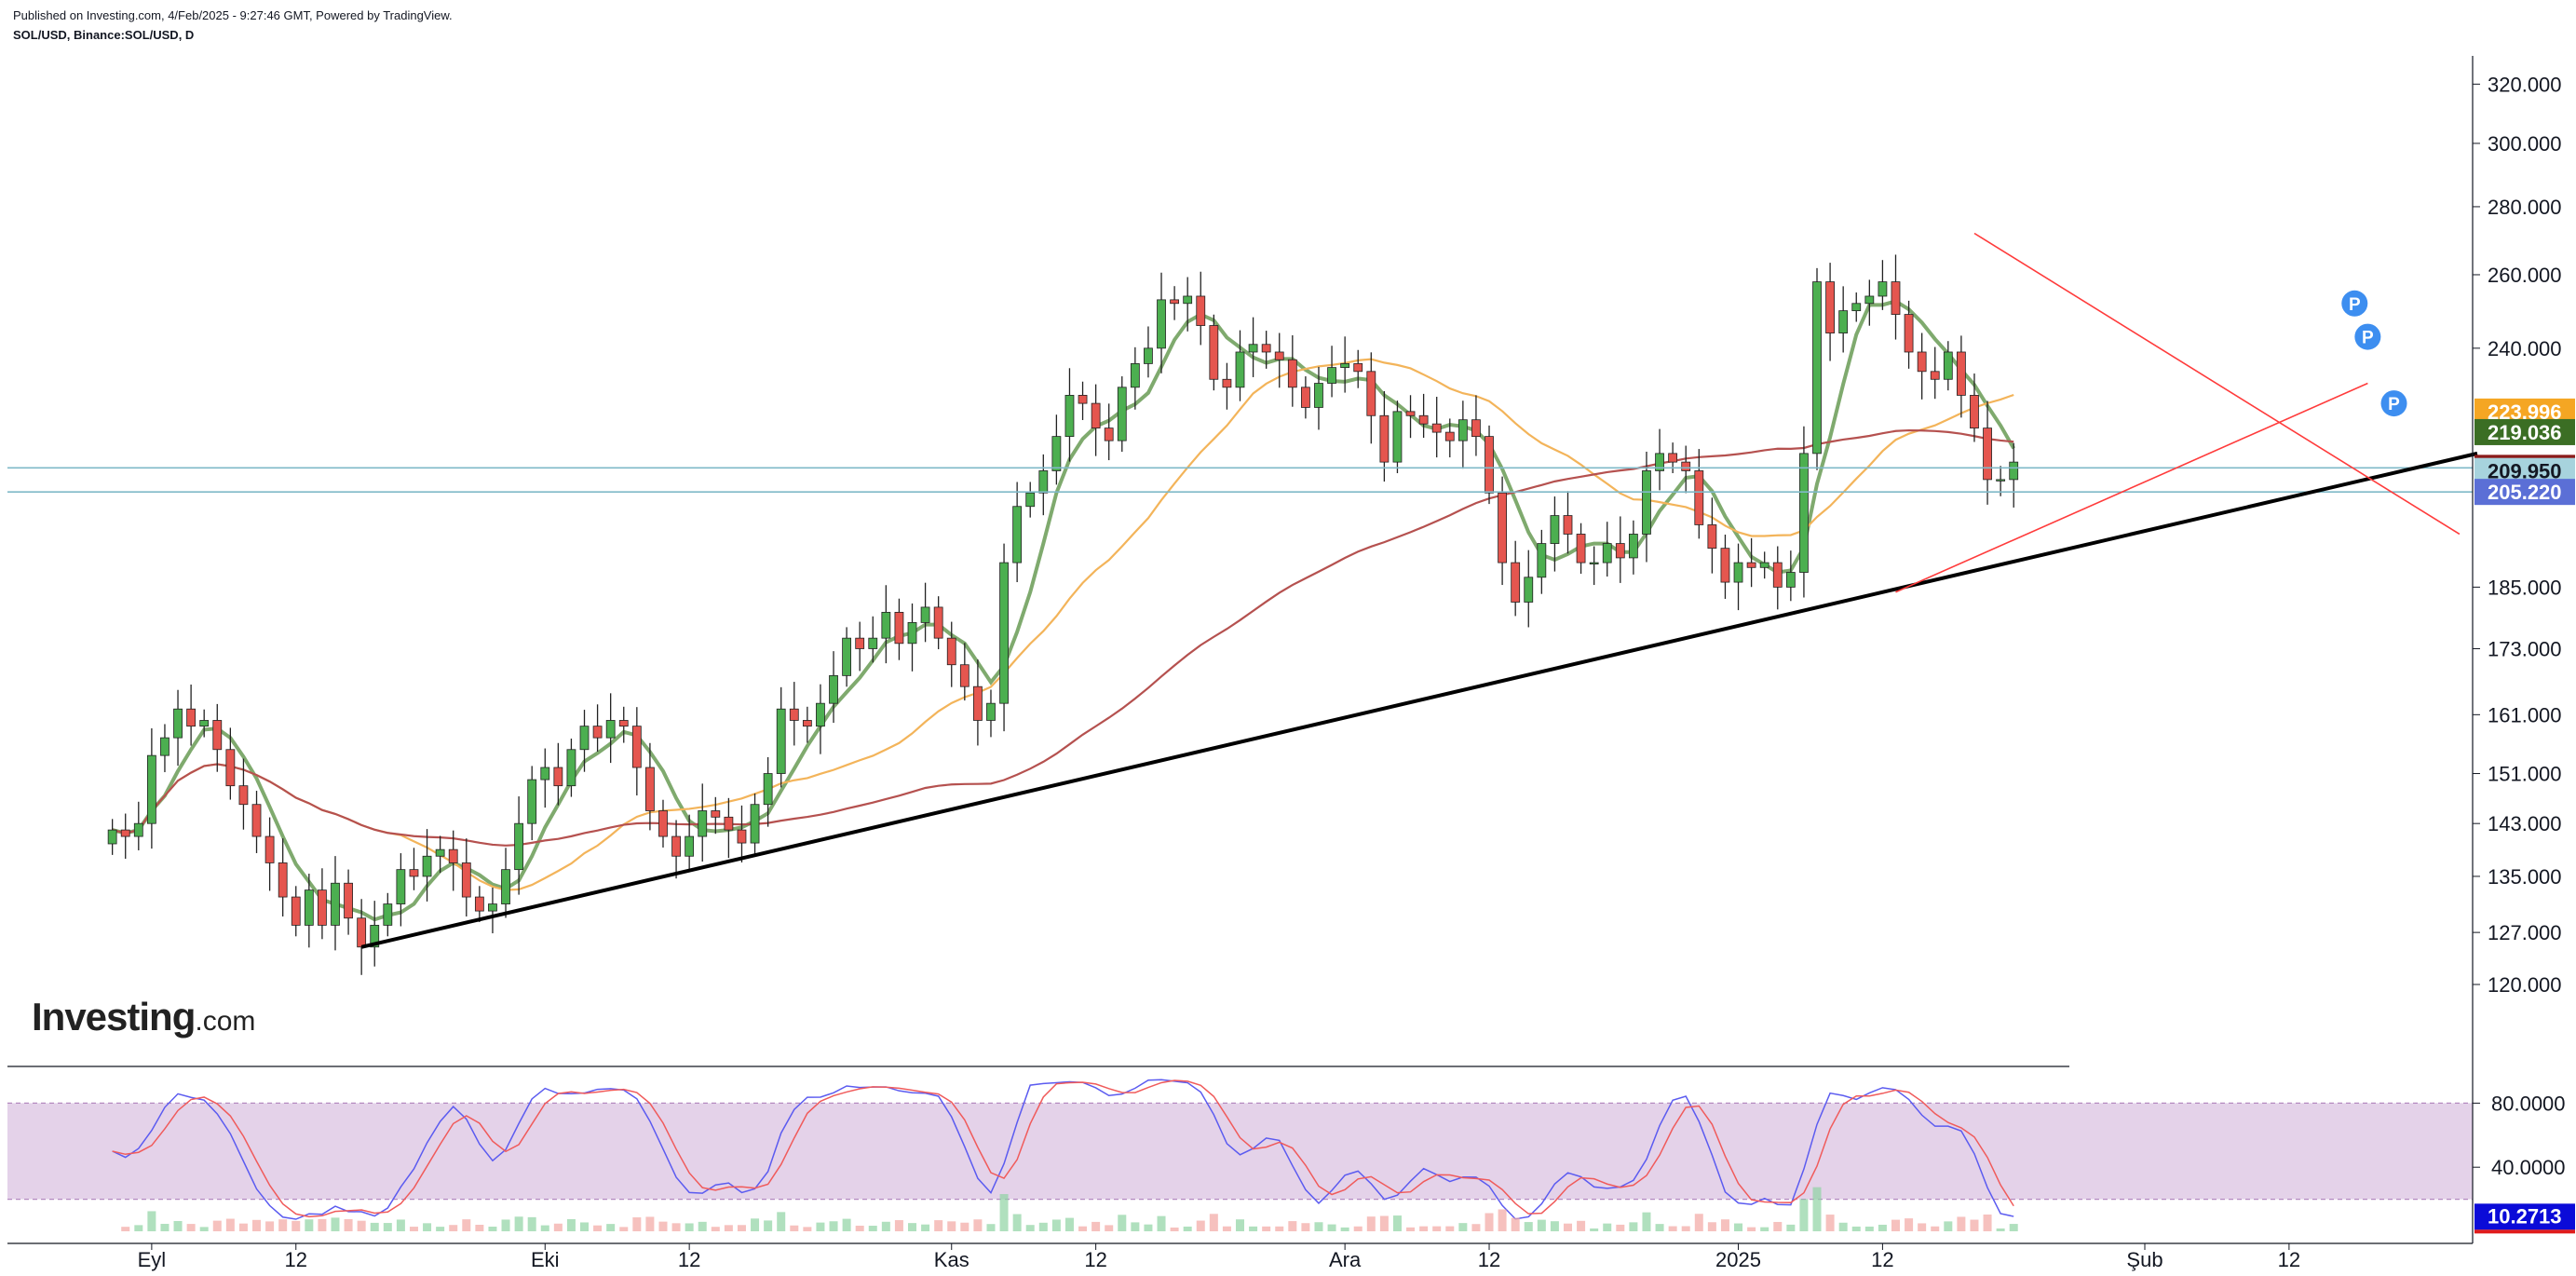 This screenshot has height=1276, width=2576. What do you see at coordinates (1738, 1259) in the screenshot?
I see `time-tick-label: 2025` at bounding box center [1738, 1259].